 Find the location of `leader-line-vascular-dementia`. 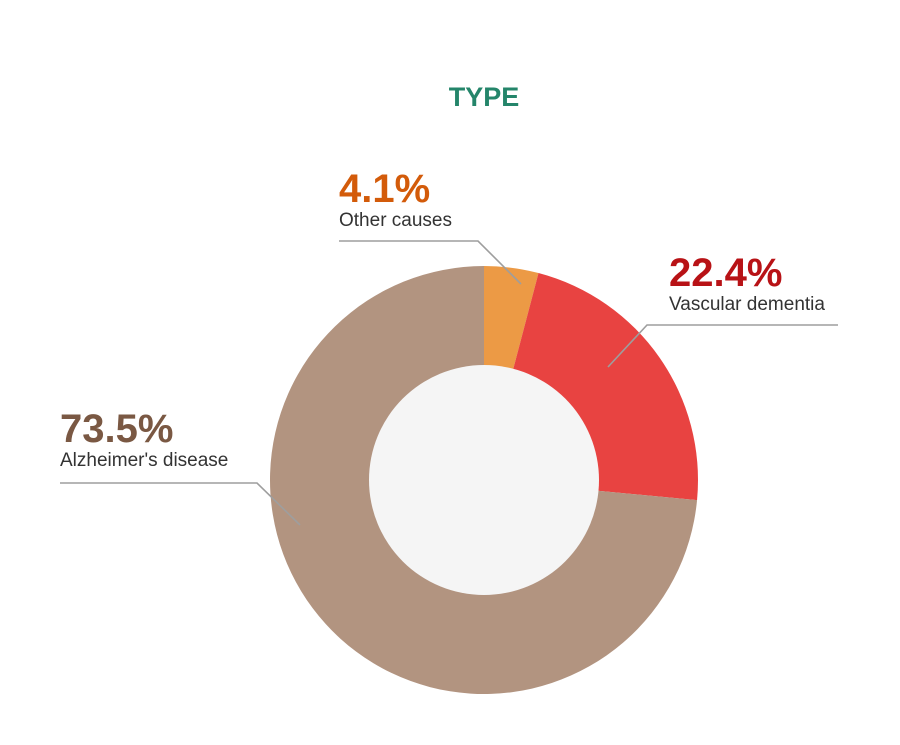

leader-line-vascular-dementia is located at coordinates (722, 346).